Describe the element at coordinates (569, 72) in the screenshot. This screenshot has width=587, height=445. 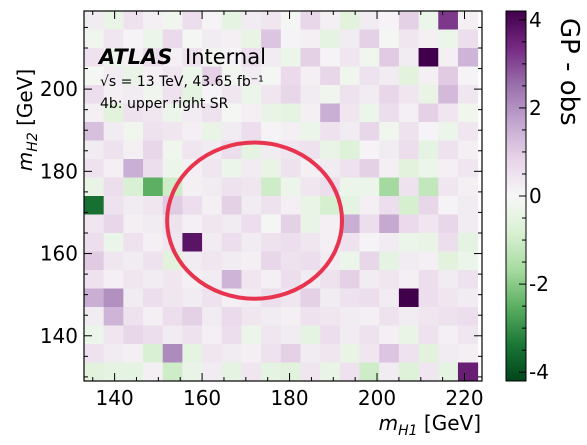
I see `colorbar-title: GP - obs` at that location.